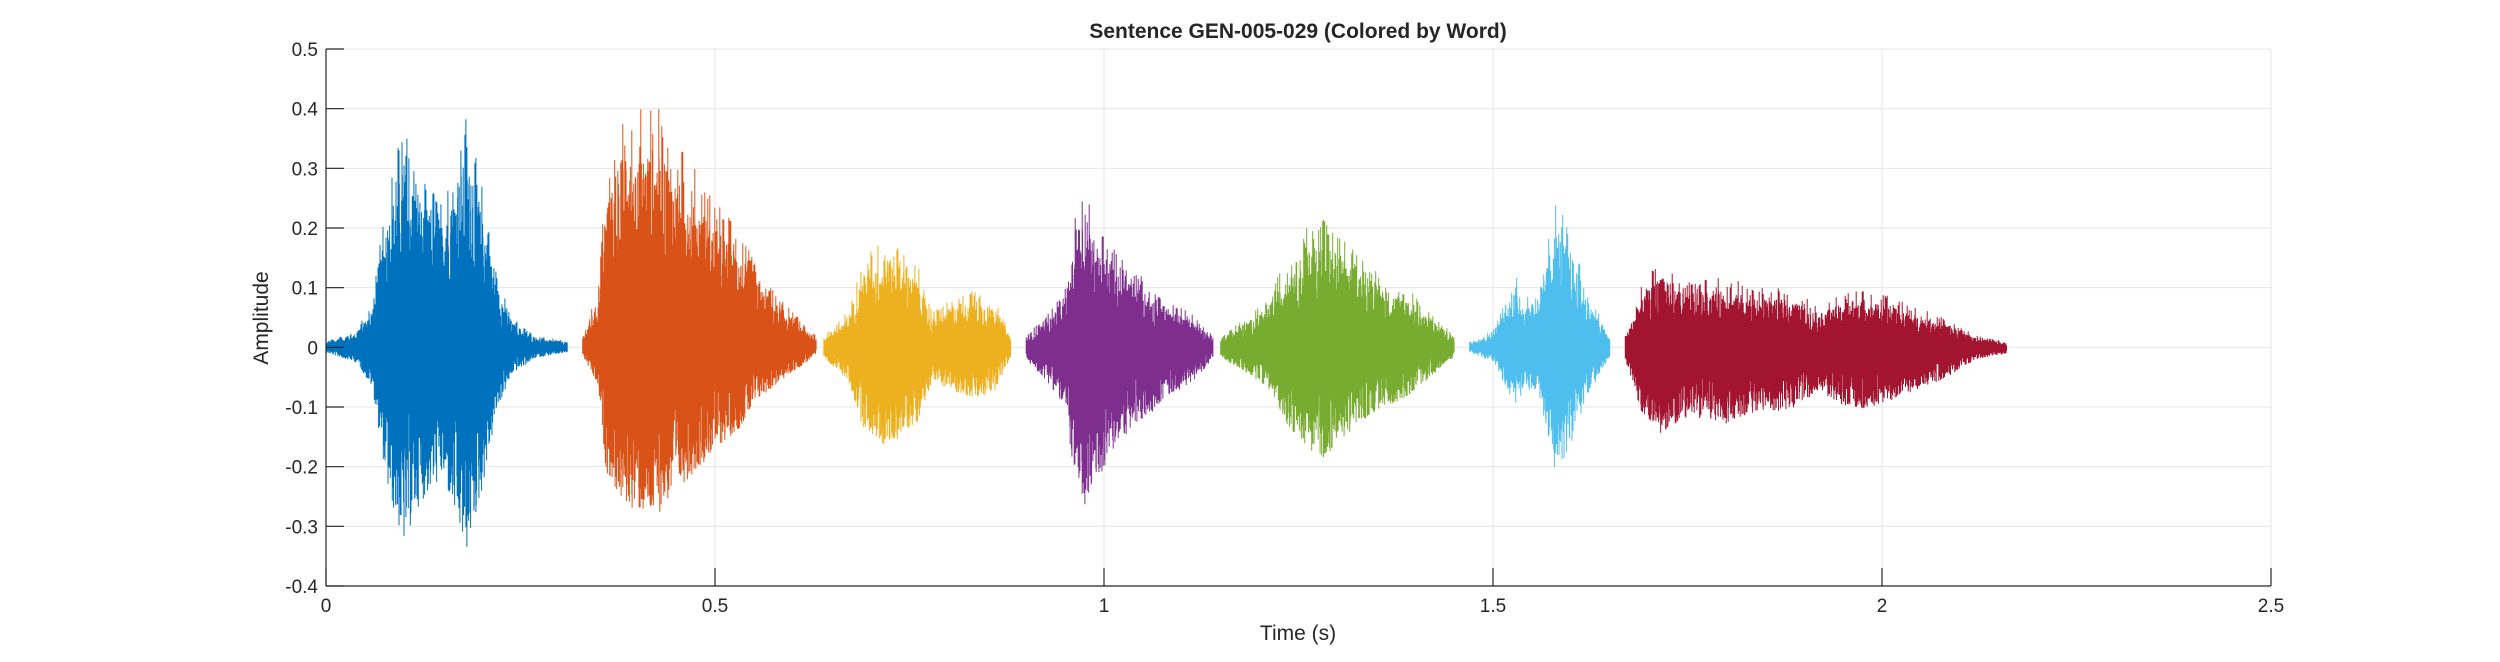 The width and height of the screenshot is (2500, 662). Describe the element at coordinates (312, 348) in the screenshot. I see `y-tick-label: 0` at that location.